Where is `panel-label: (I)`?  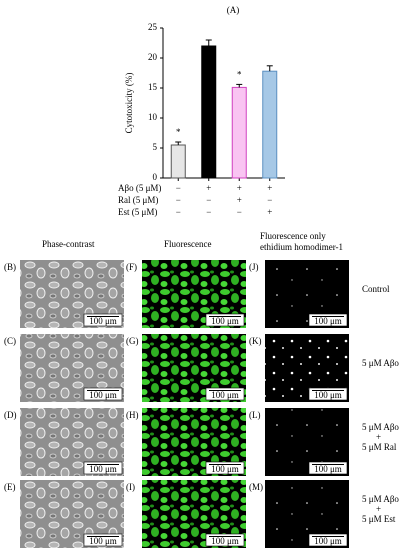
panel-label: (I) is located at coordinates (130, 487).